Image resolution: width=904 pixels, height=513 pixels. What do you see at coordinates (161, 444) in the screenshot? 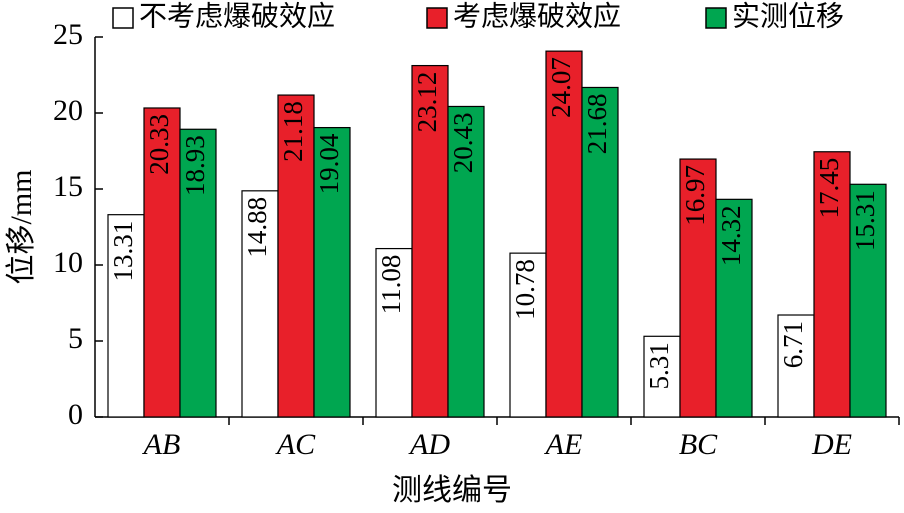
I see `x-tick-label: AB` at bounding box center [161, 444].